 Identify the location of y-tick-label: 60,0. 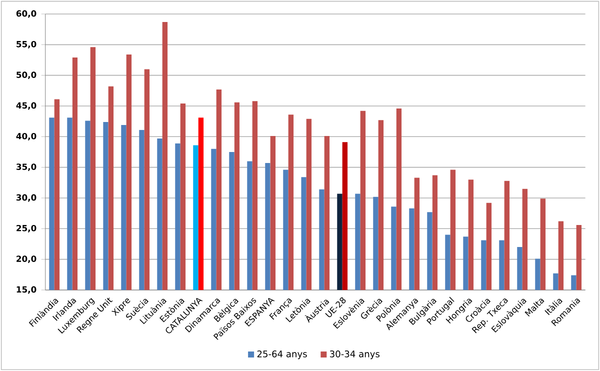
(26, 14).